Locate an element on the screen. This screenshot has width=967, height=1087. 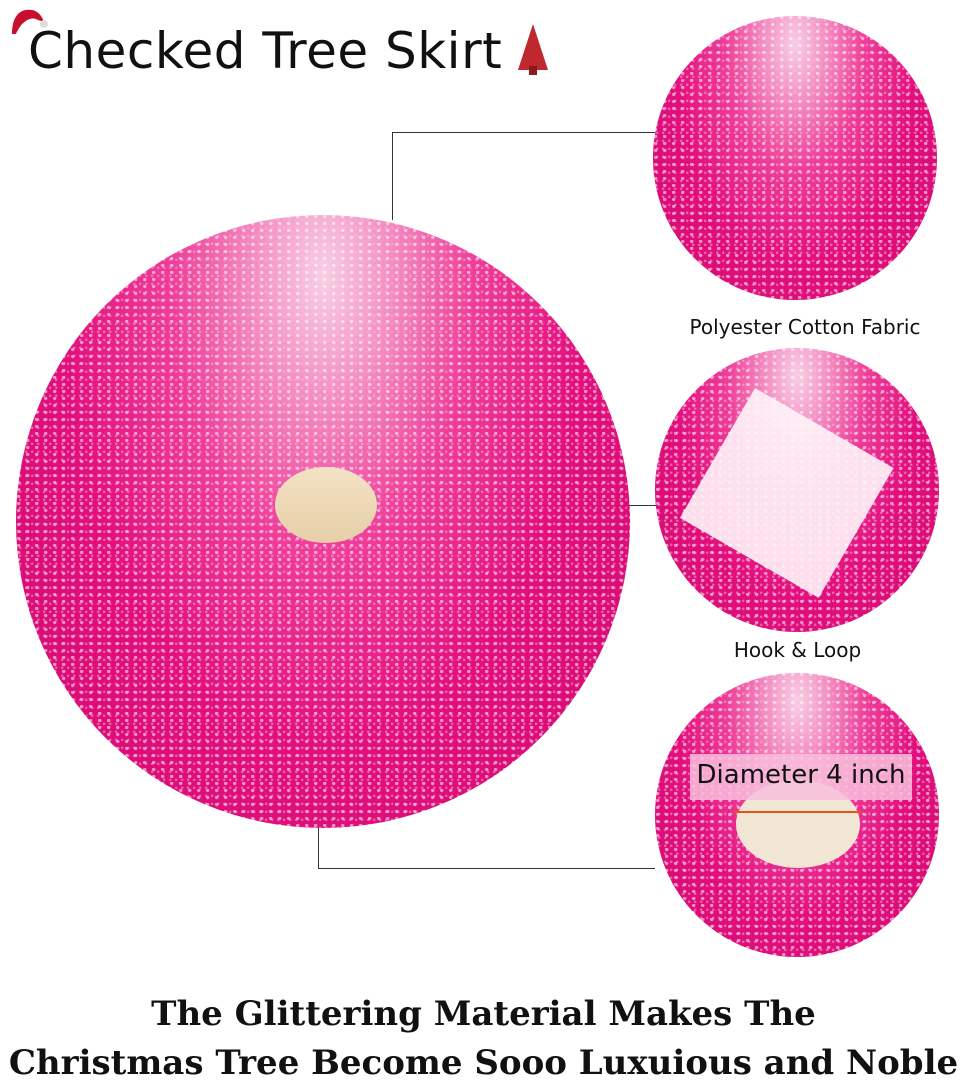
fabric-label: Polyester Cotton Fabric is located at coordinates (805, 327).